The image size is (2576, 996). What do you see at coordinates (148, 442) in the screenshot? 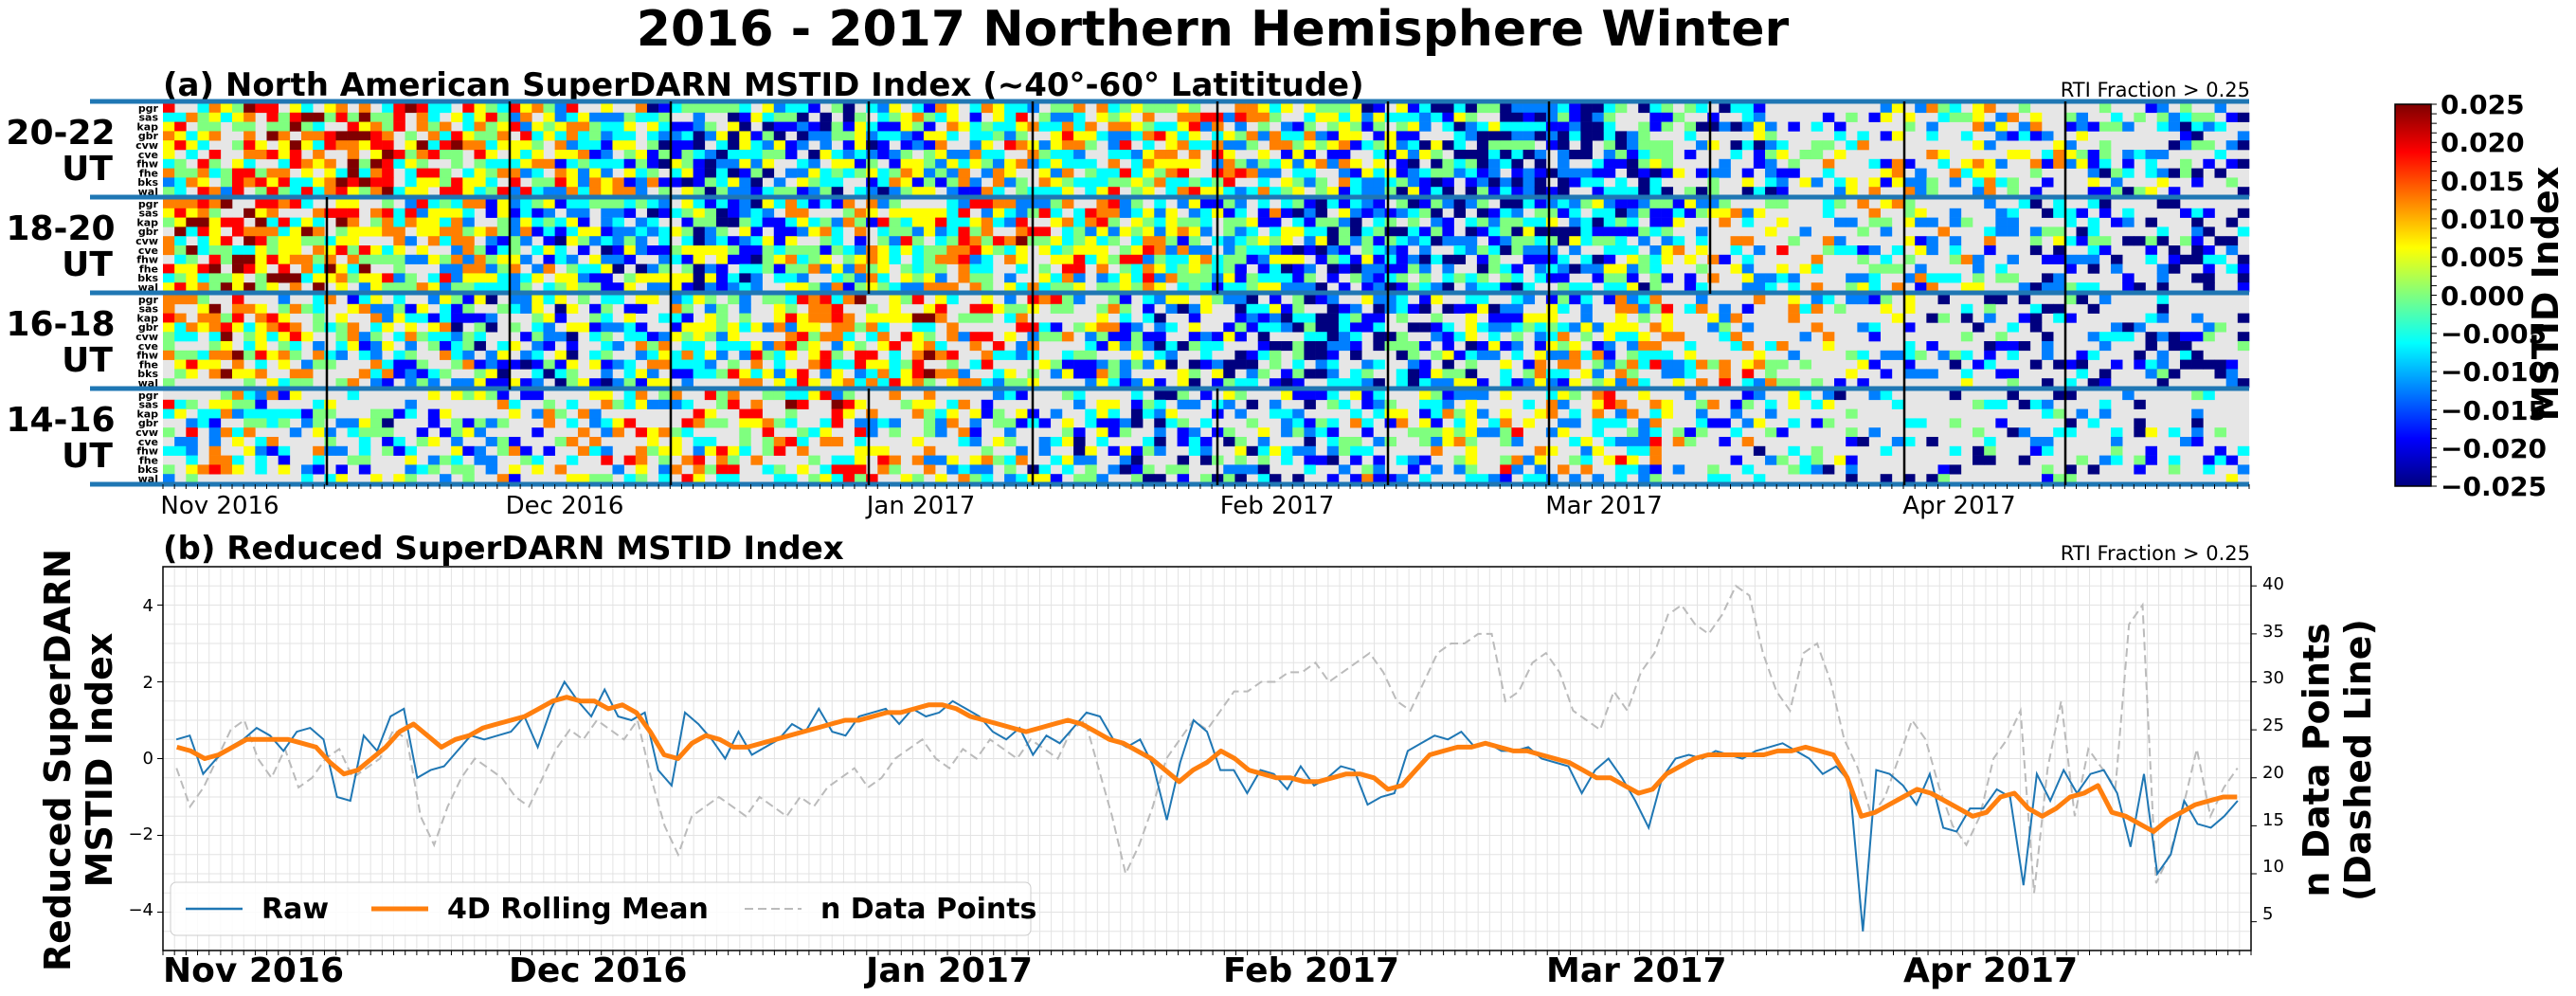
I see `radar-label: cve` at bounding box center [148, 442].